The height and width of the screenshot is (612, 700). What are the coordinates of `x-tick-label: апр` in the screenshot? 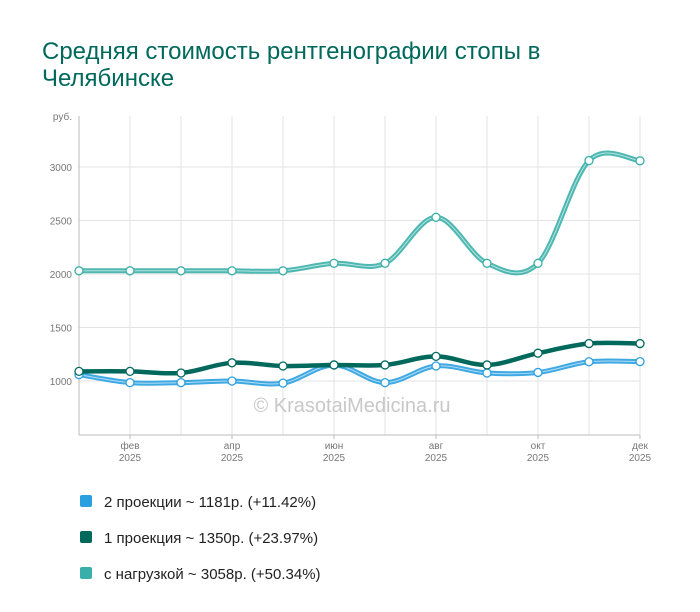 It's located at (232, 446).